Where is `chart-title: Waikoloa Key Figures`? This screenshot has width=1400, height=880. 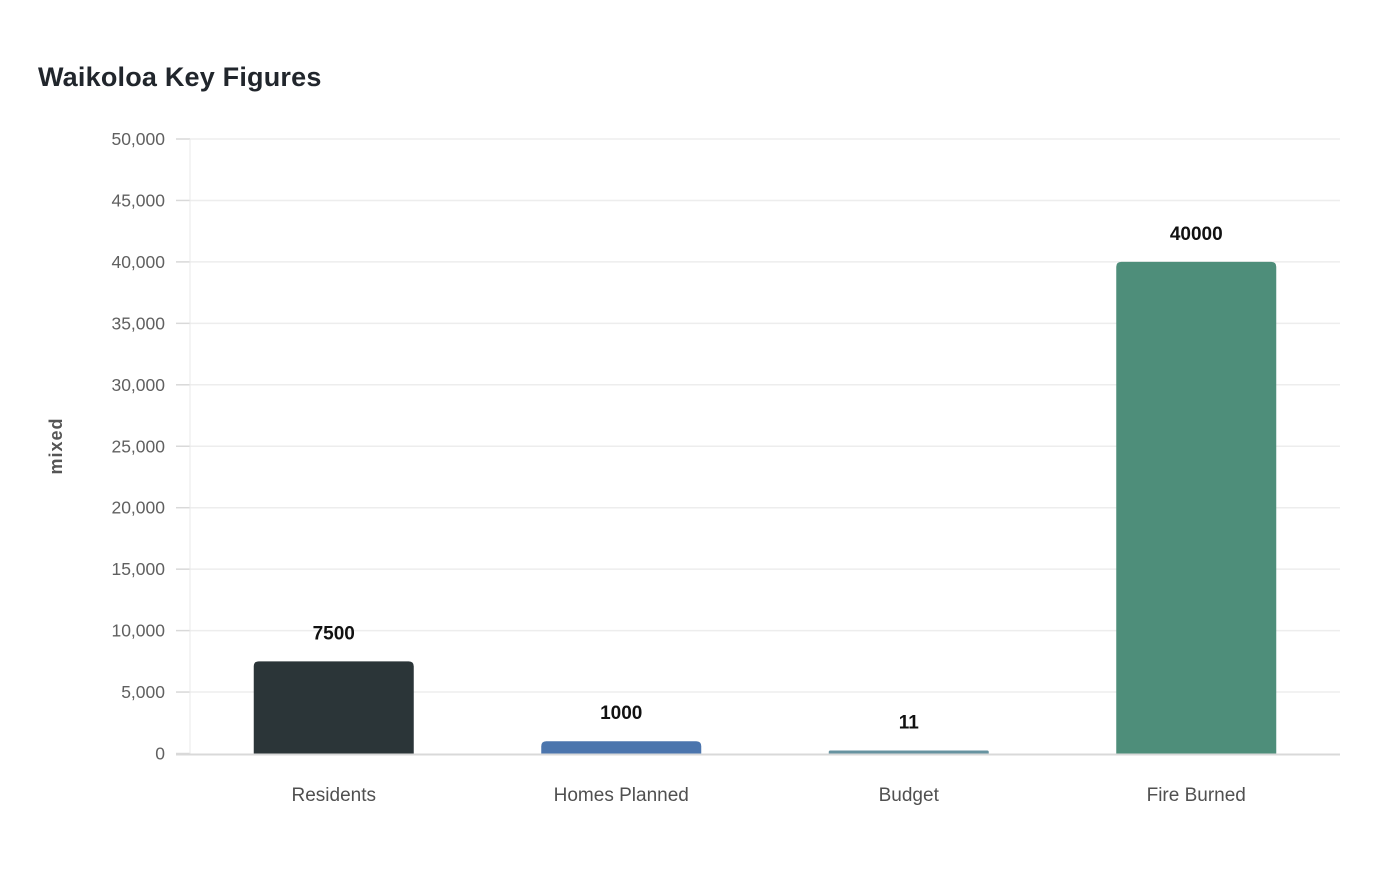 chart-title: Waikoloa Key Figures is located at coordinates (180, 77).